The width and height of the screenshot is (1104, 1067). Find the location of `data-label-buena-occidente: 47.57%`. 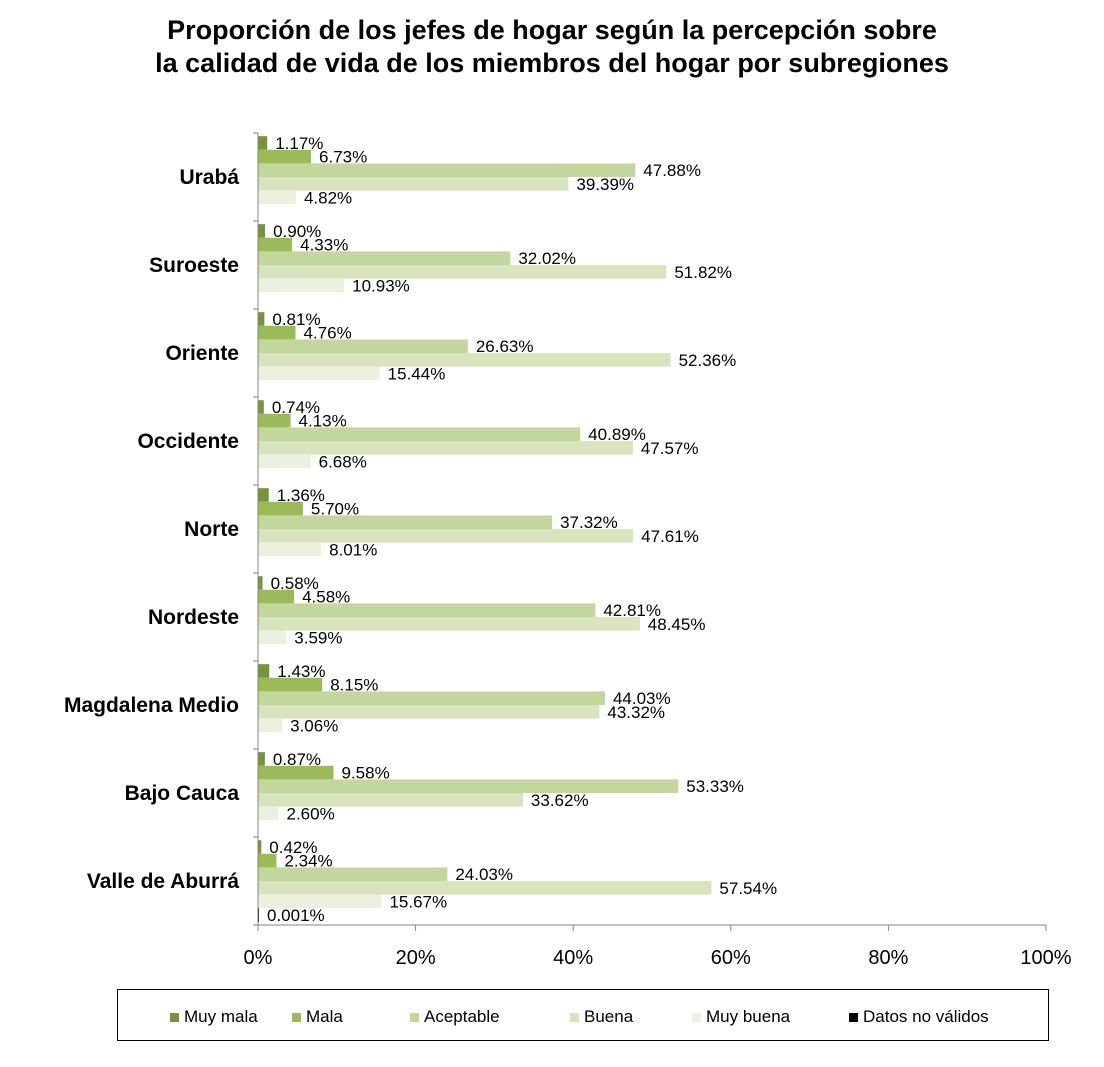

data-label-buena-occidente: 47.57% is located at coordinates (670, 448).